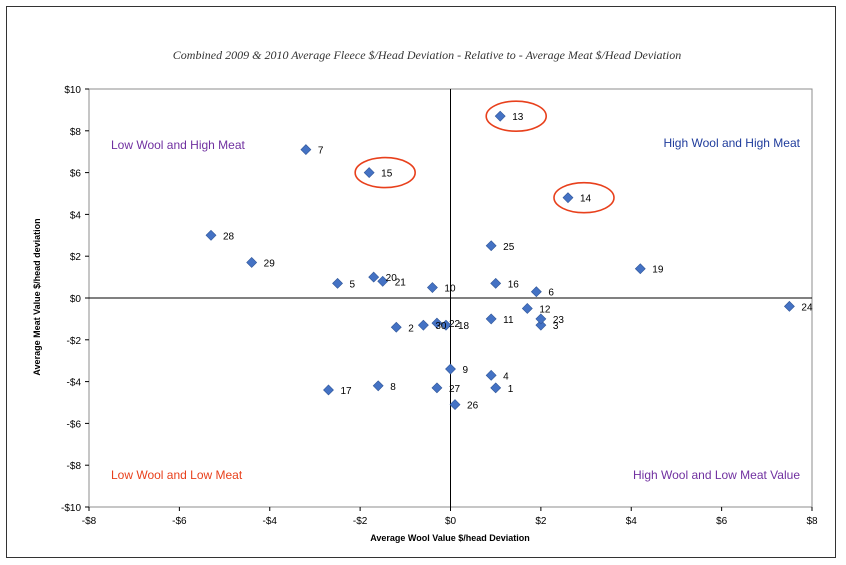 The height and width of the screenshot is (565, 846). Describe the element at coordinates (509, 247) in the screenshot. I see `point-label: 25` at that location.